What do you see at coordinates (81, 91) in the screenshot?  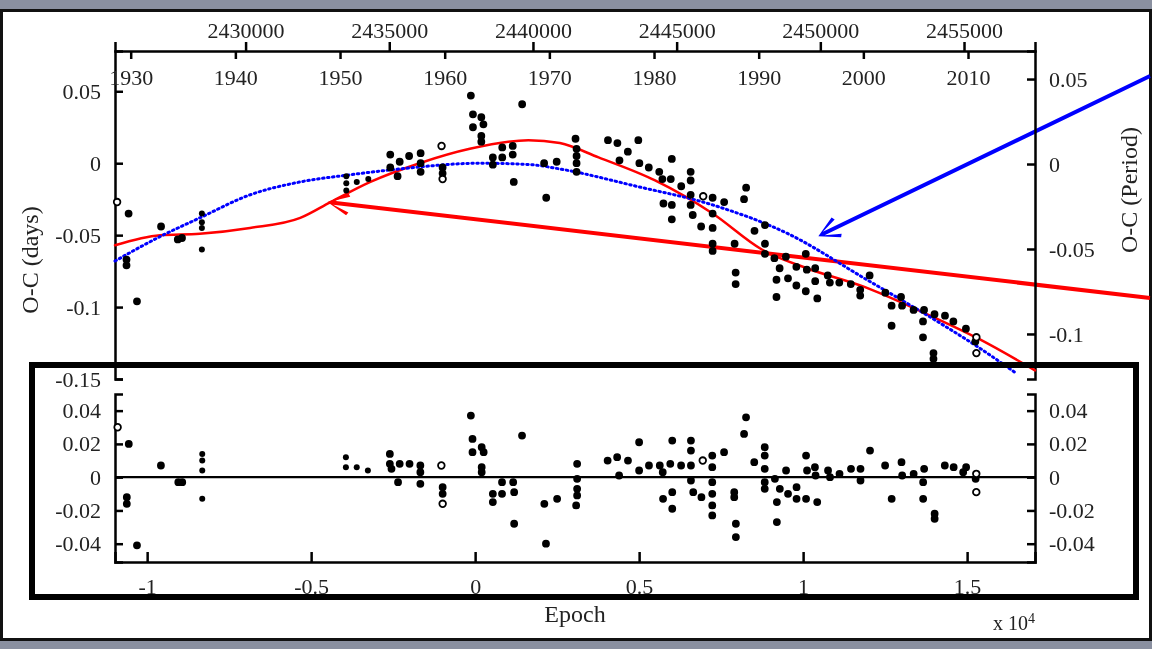 I see `y-tick-label: 0.05` at bounding box center [81, 91].